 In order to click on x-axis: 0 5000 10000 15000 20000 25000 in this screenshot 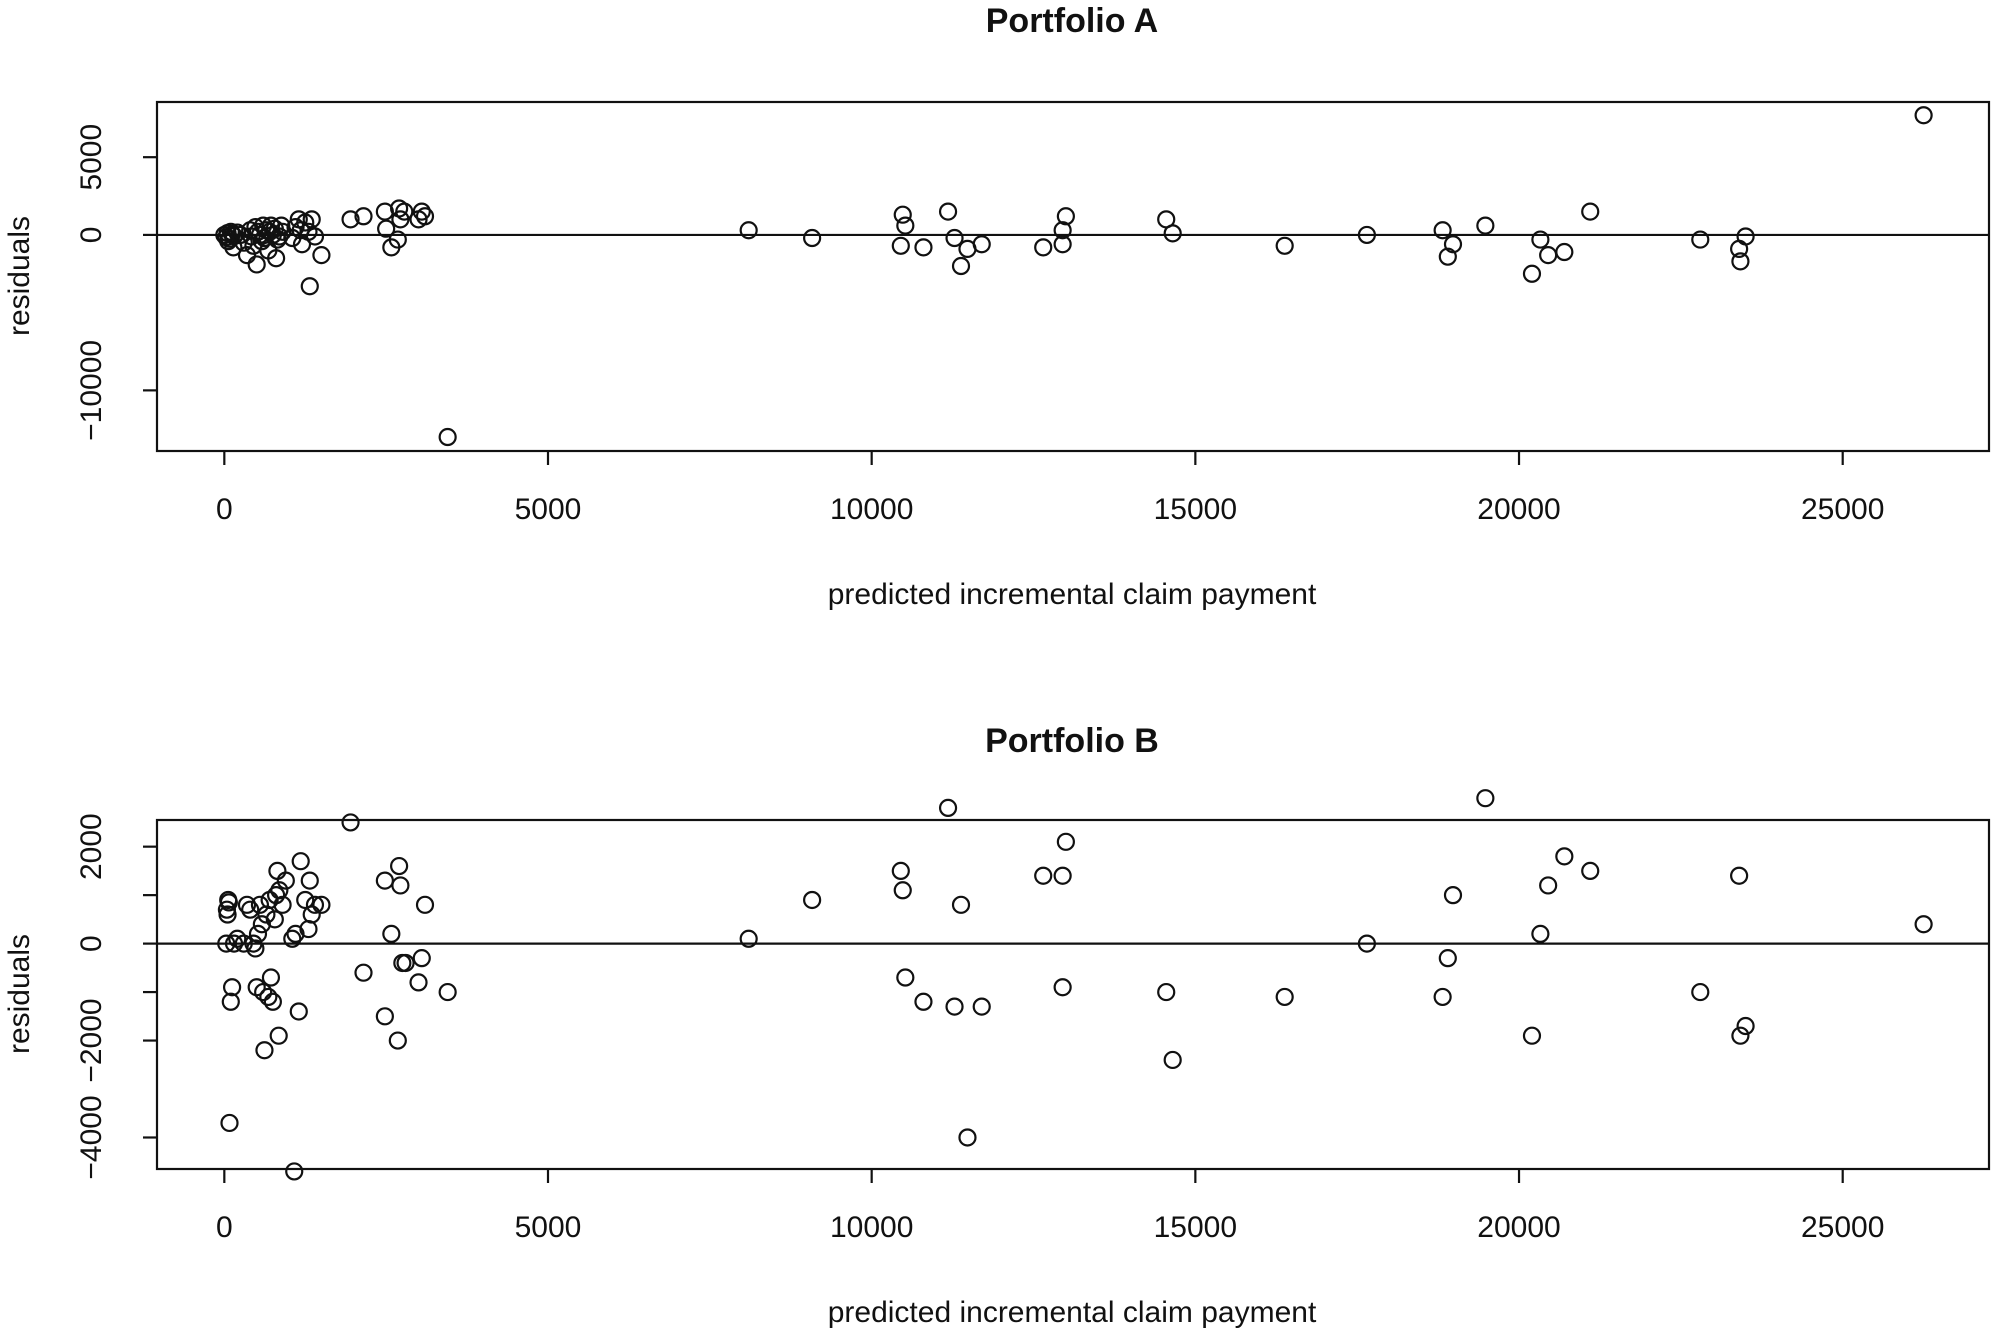, I will do `click(1050, 488)`.